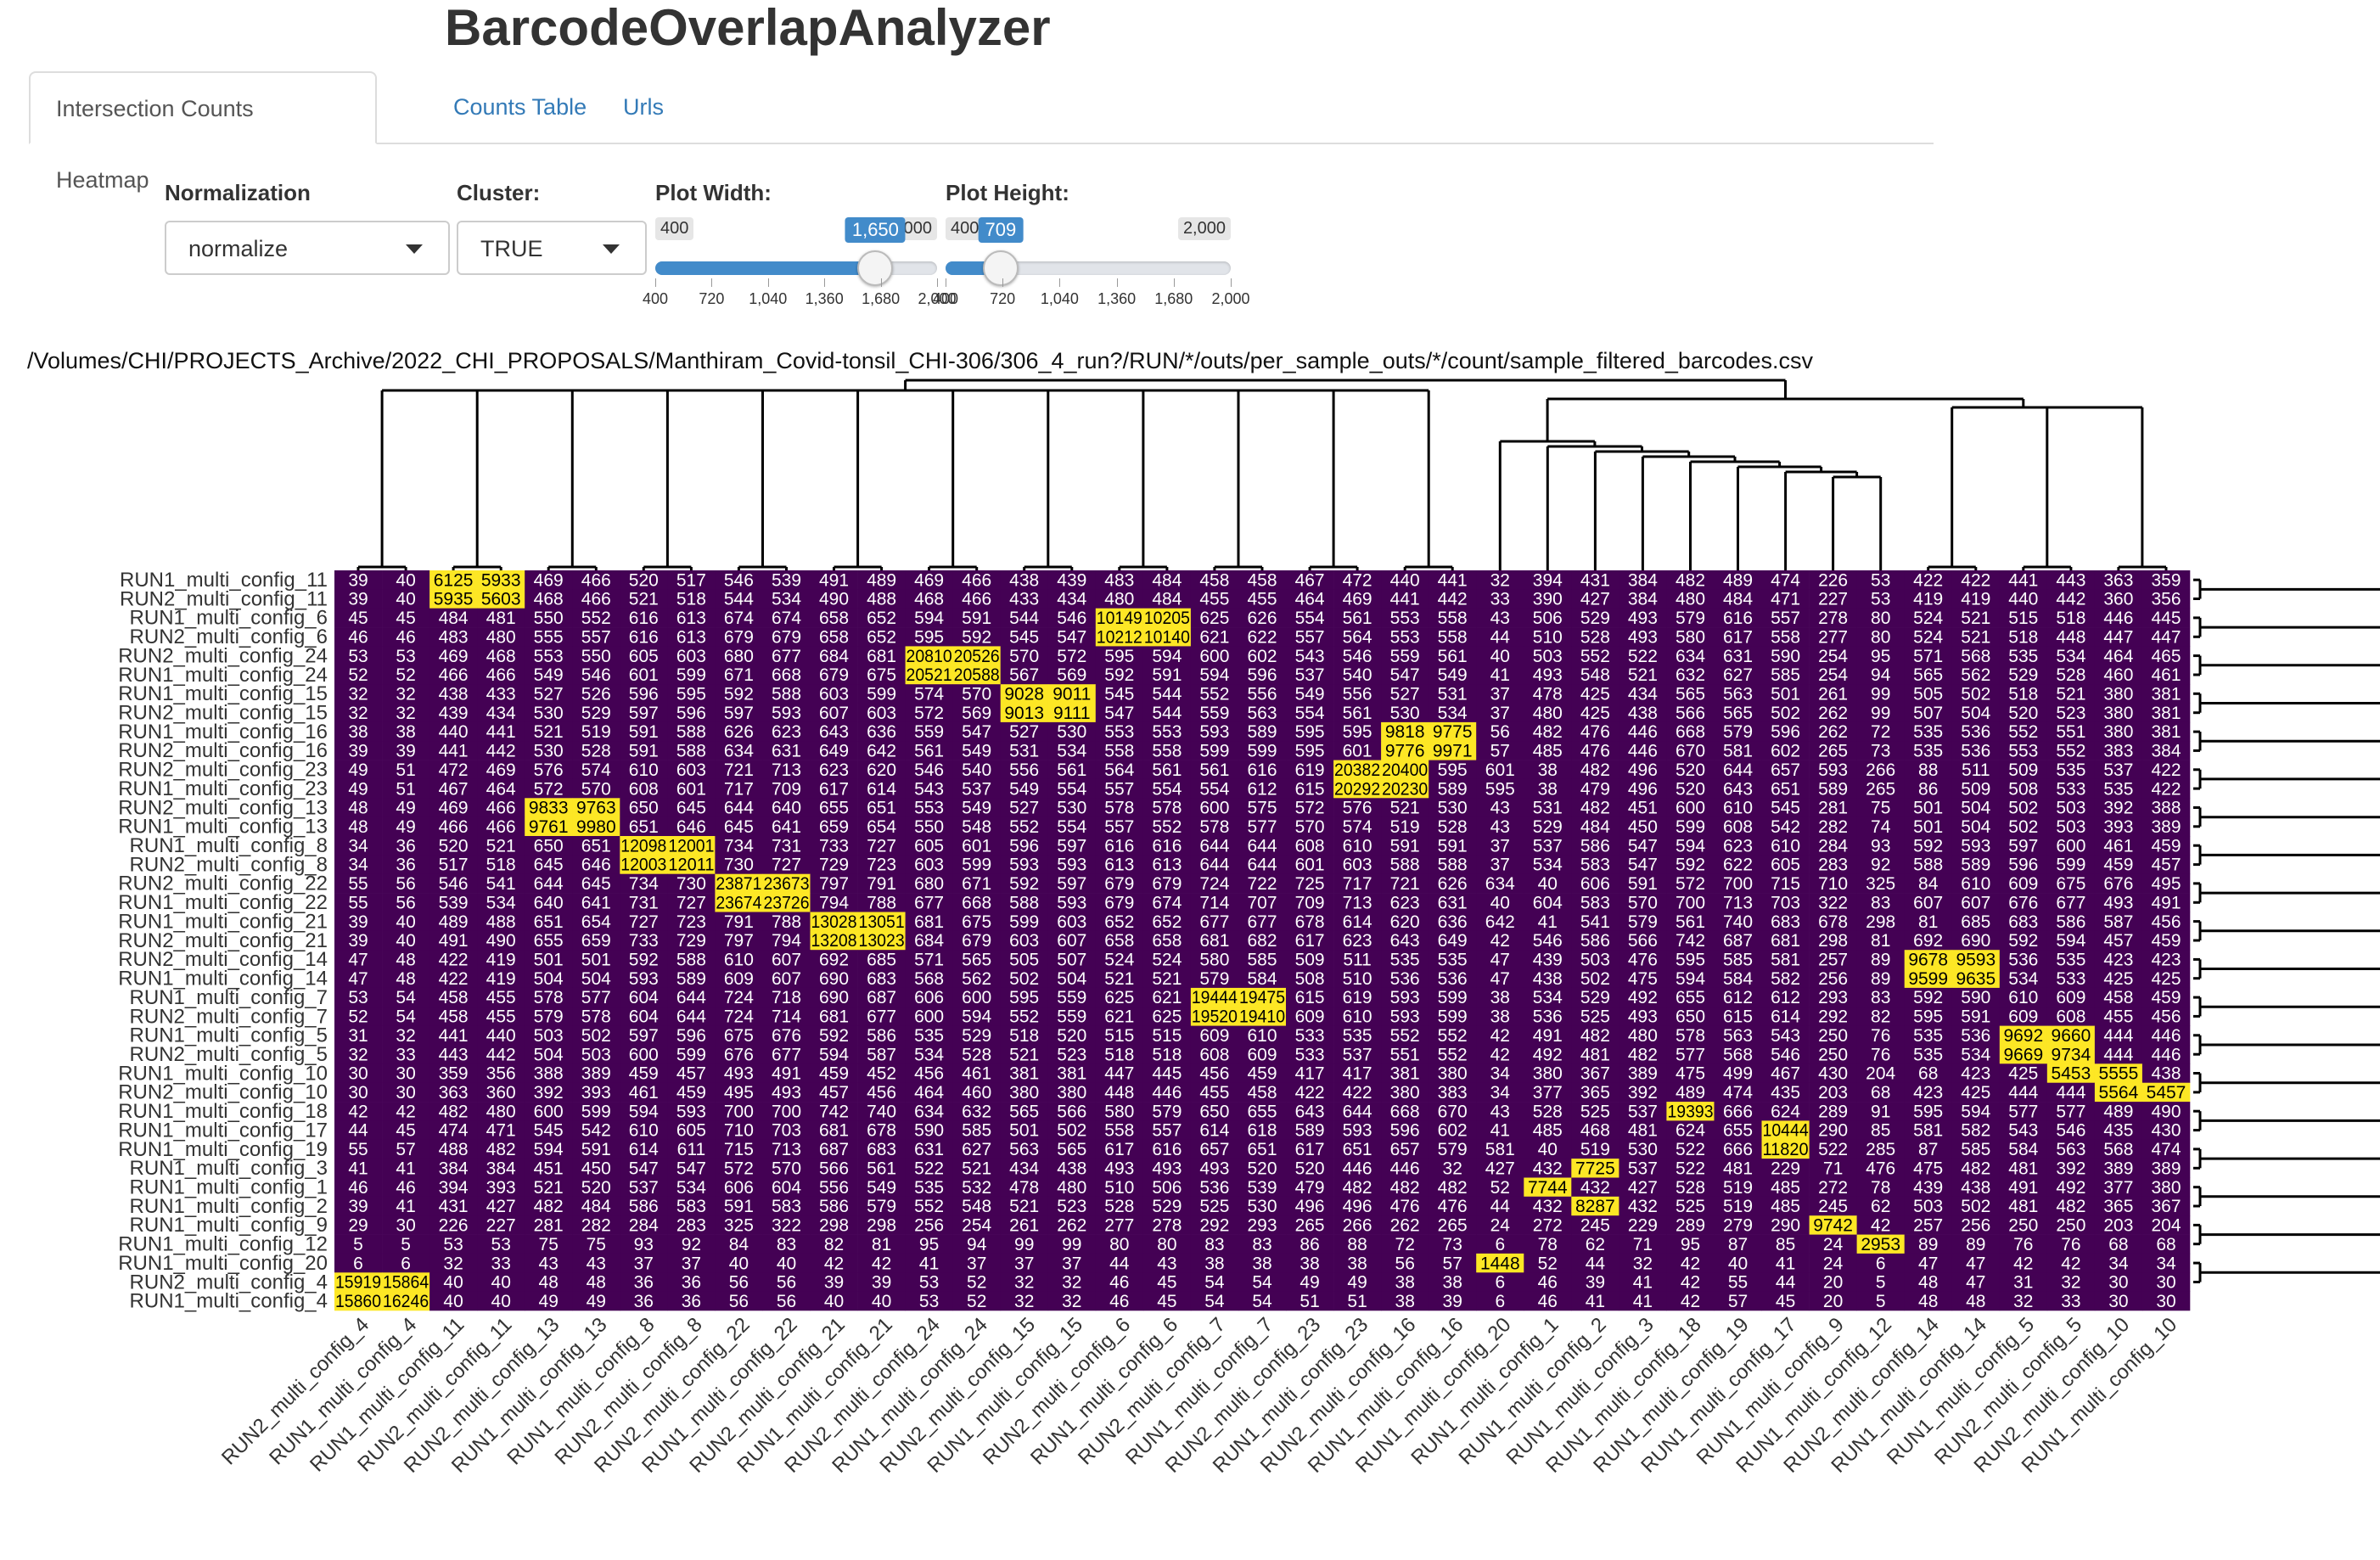 The height and width of the screenshot is (1560, 2380). Describe the element at coordinates (1453, 1131) in the screenshot. I see `cell-value: 602` at that location.